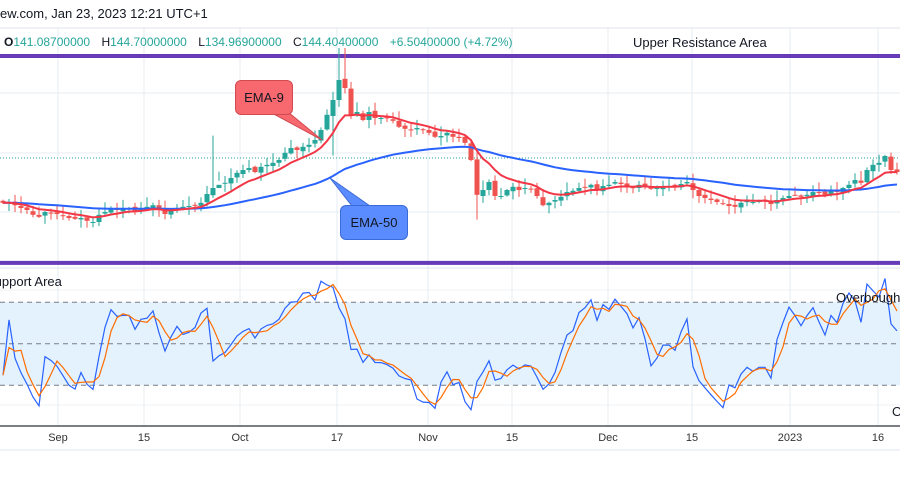 The width and height of the screenshot is (900, 489). What do you see at coordinates (700, 42) in the screenshot?
I see `upper-resistance-label: Upper Resistance Area` at bounding box center [700, 42].